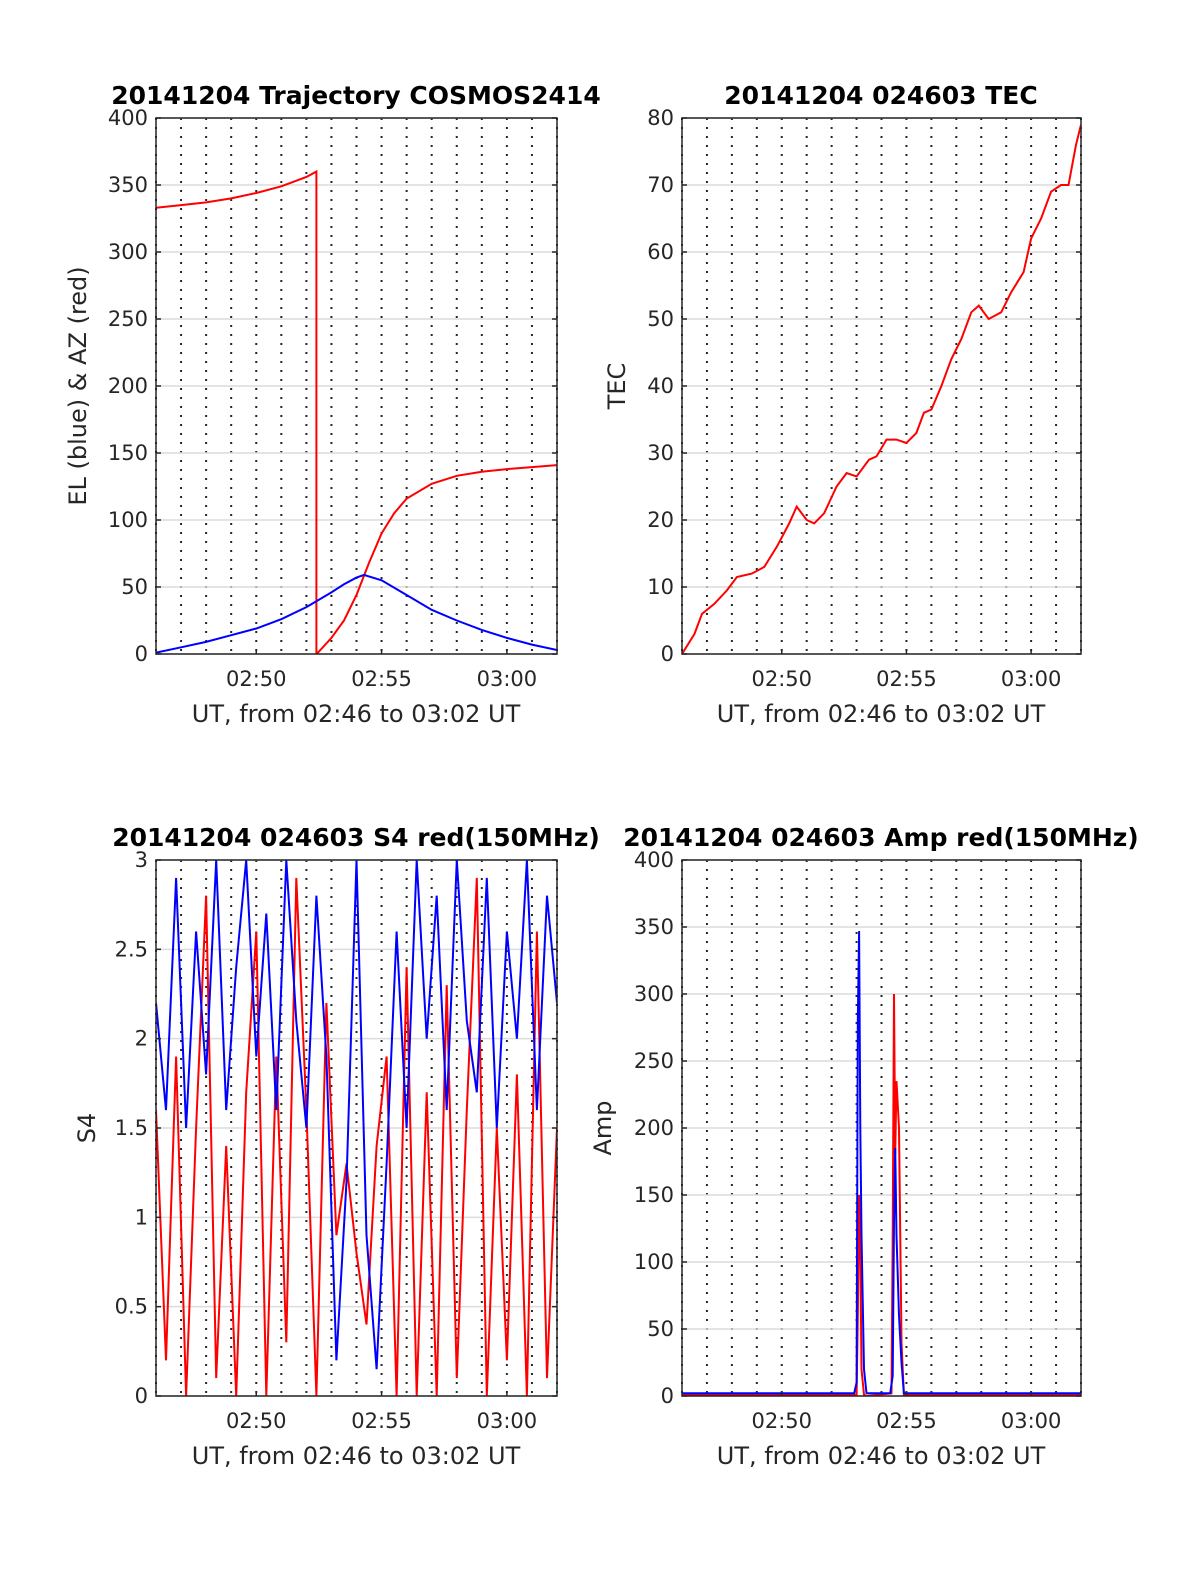 This screenshot has height=1575, width=1200. Describe the element at coordinates (660, 453) in the screenshot. I see `y-tick-label: 30` at that location.